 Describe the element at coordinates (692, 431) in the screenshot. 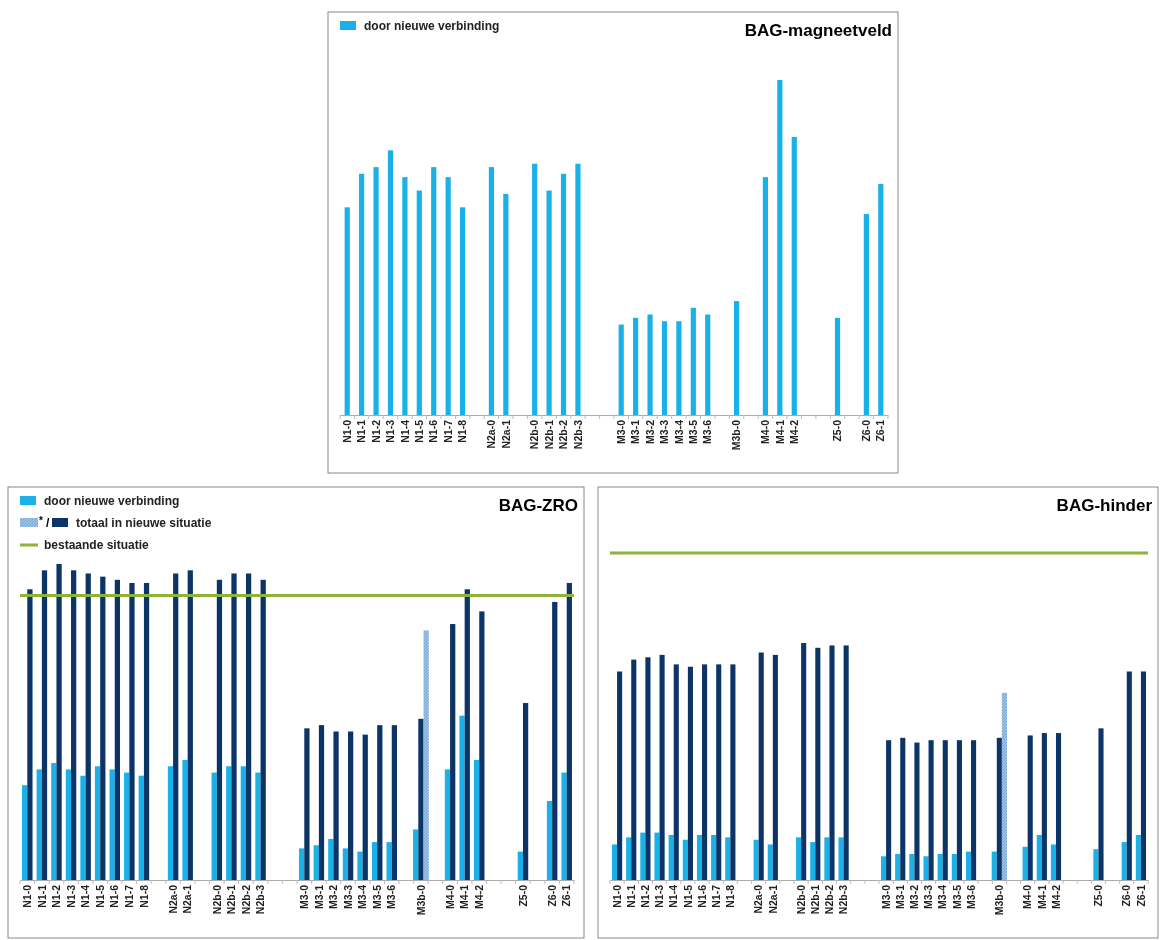

I see `x-tick-label: M3-5` at that location.